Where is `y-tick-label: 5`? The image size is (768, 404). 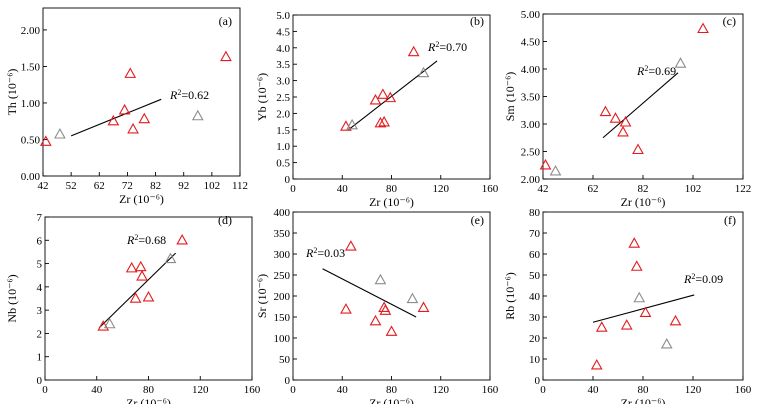 y-tick-label: 5 is located at coordinates (40, 265).